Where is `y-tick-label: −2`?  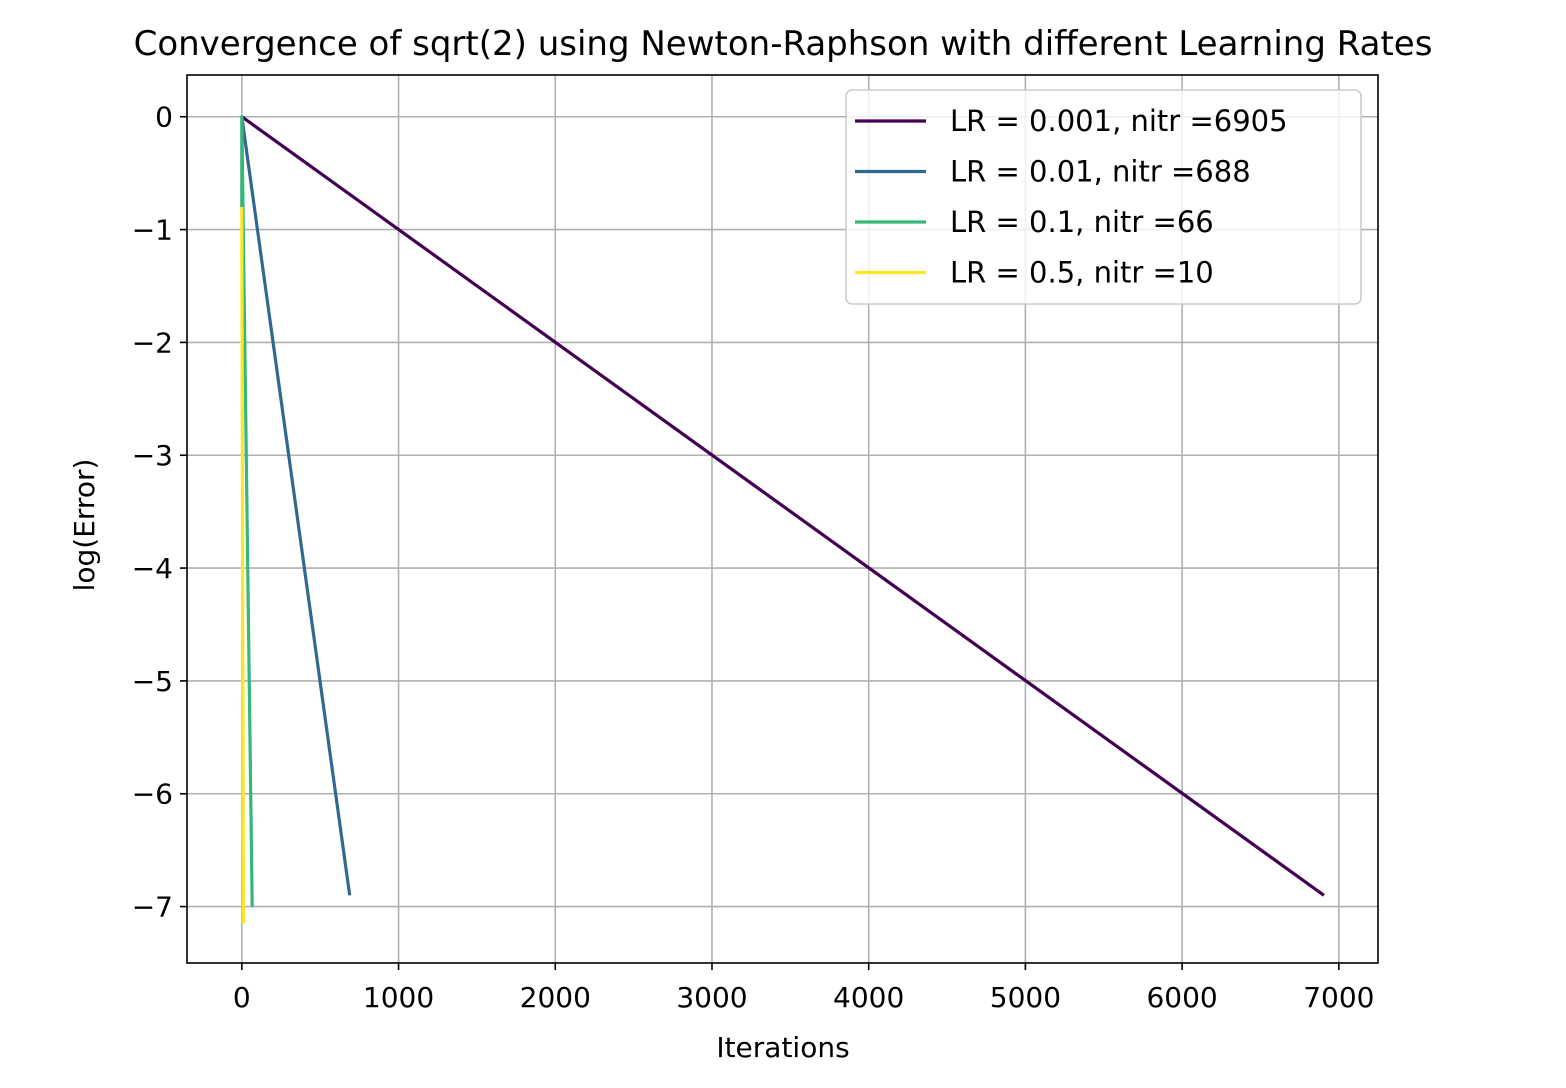
y-tick-label: −2 is located at coordinates (152, 342).